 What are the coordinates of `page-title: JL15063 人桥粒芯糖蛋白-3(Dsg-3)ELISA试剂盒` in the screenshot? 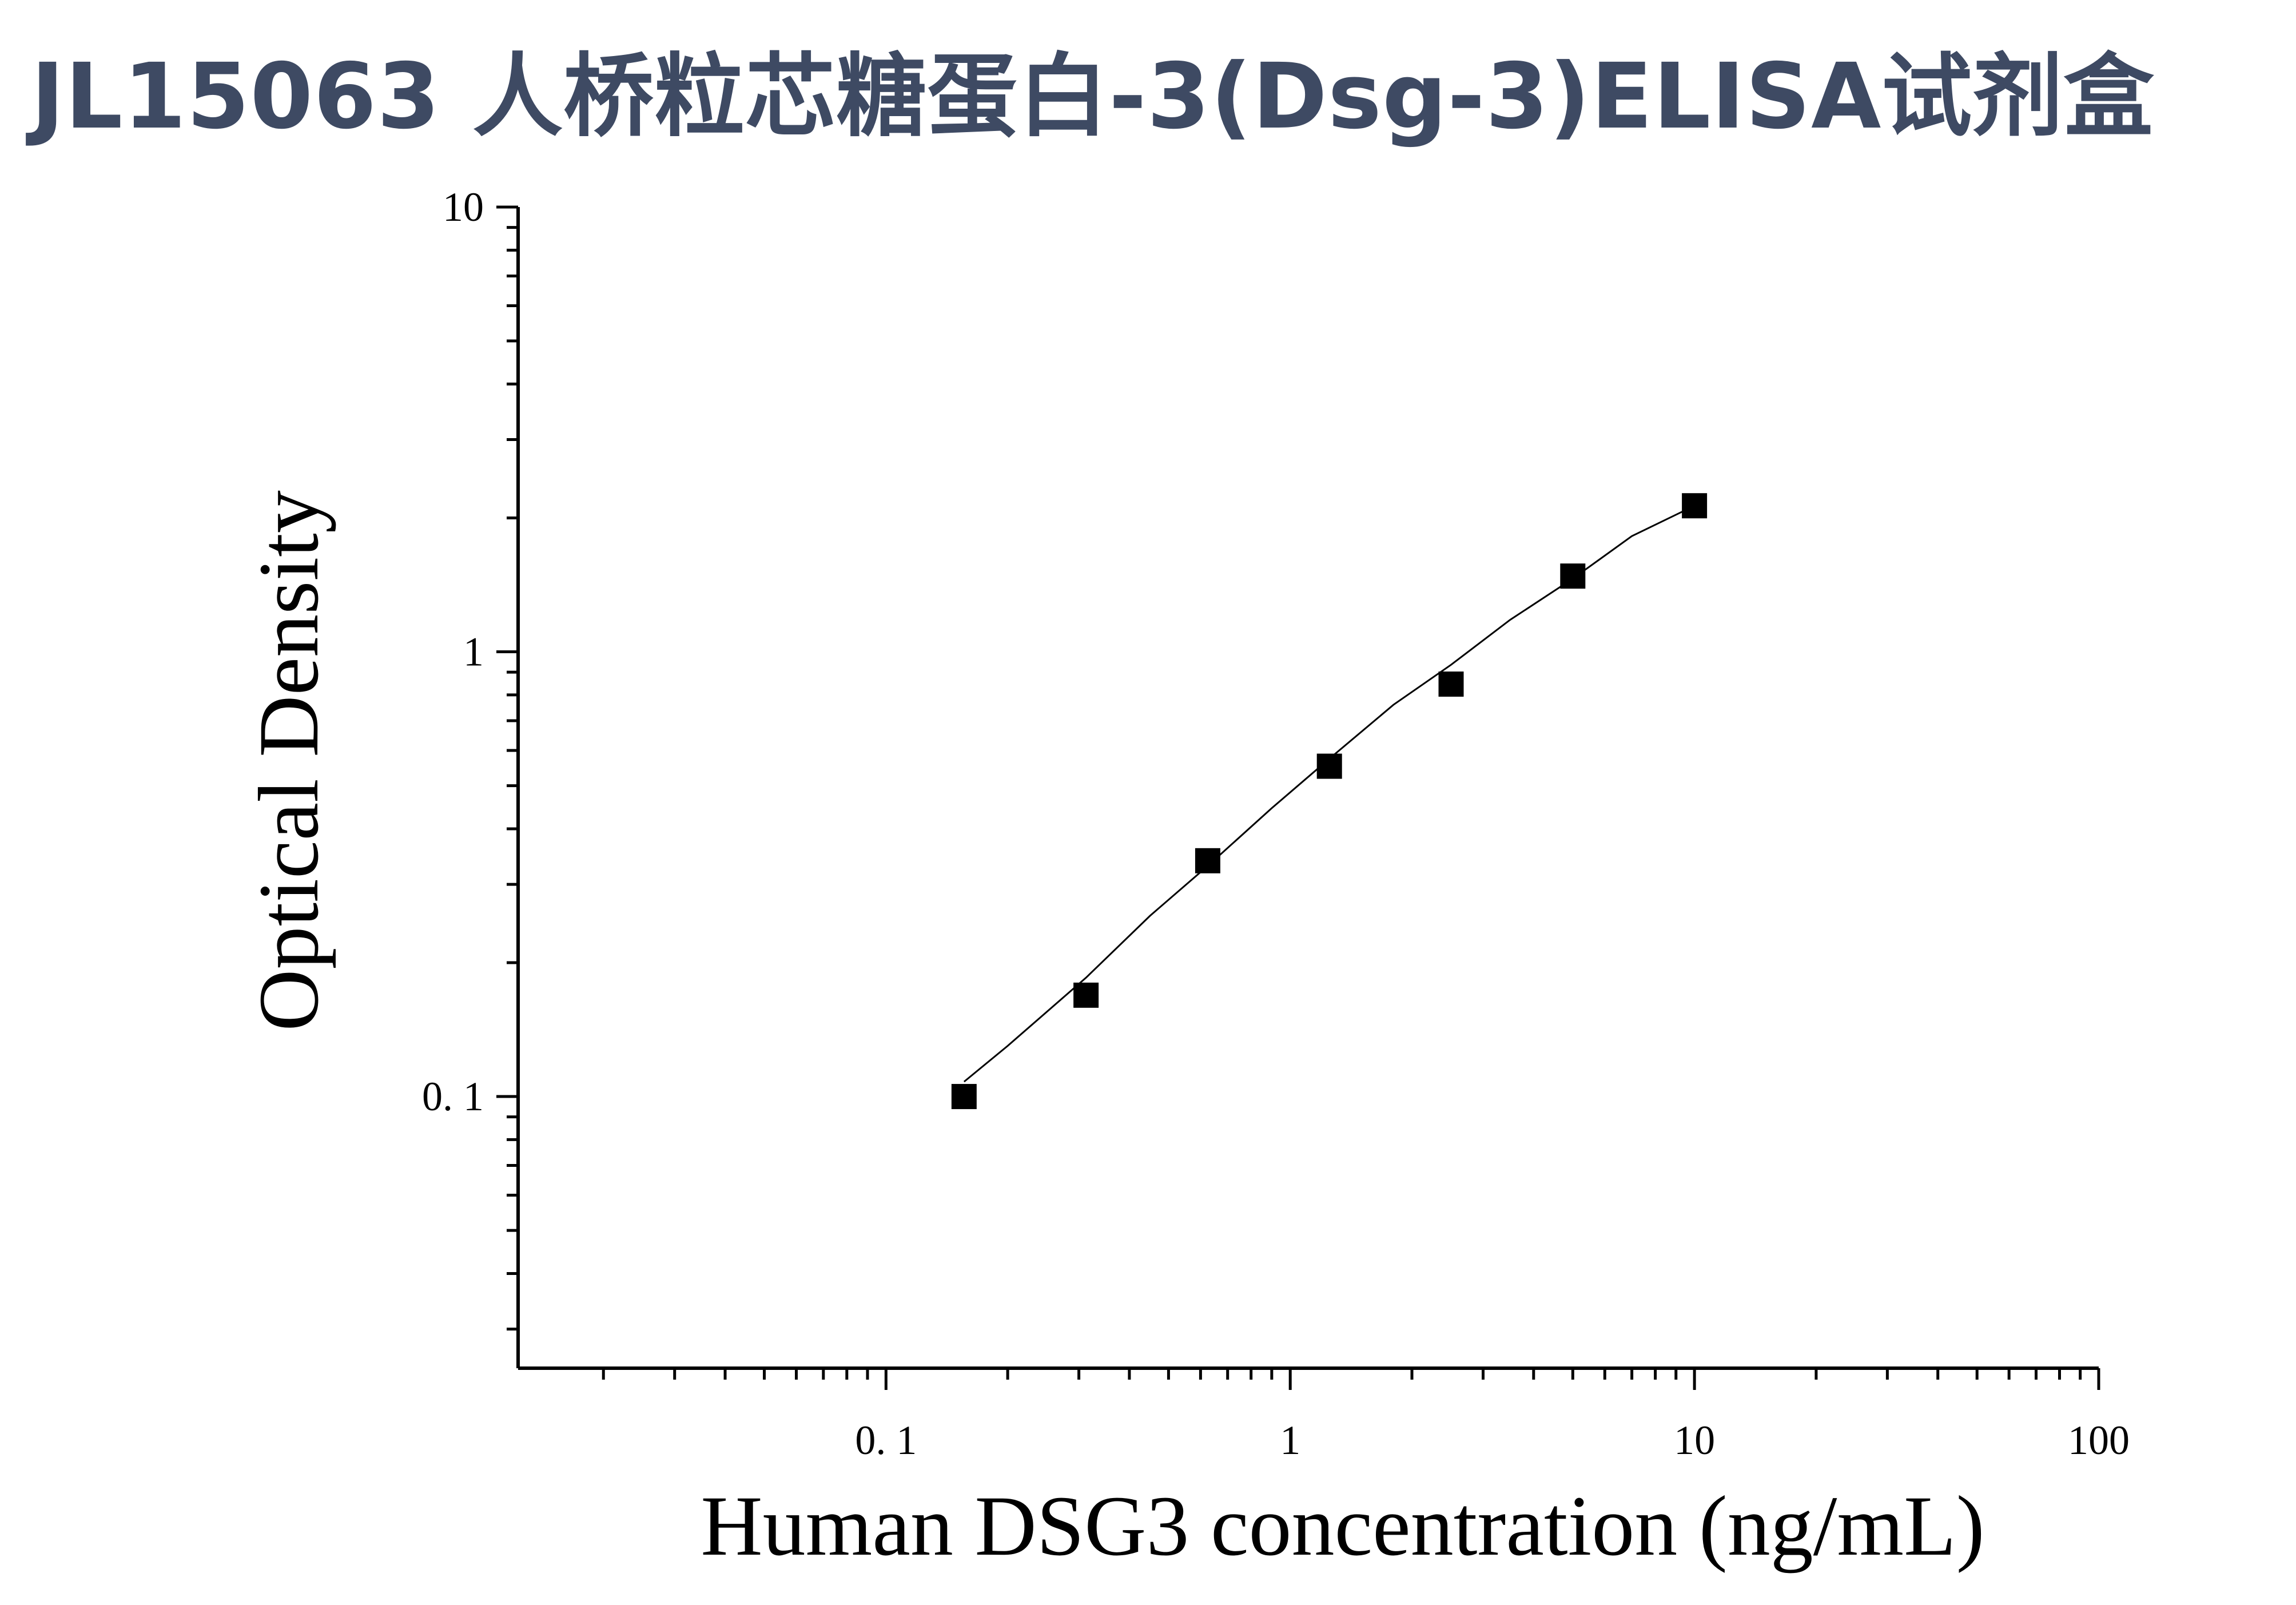 It's located at (1093, 96).